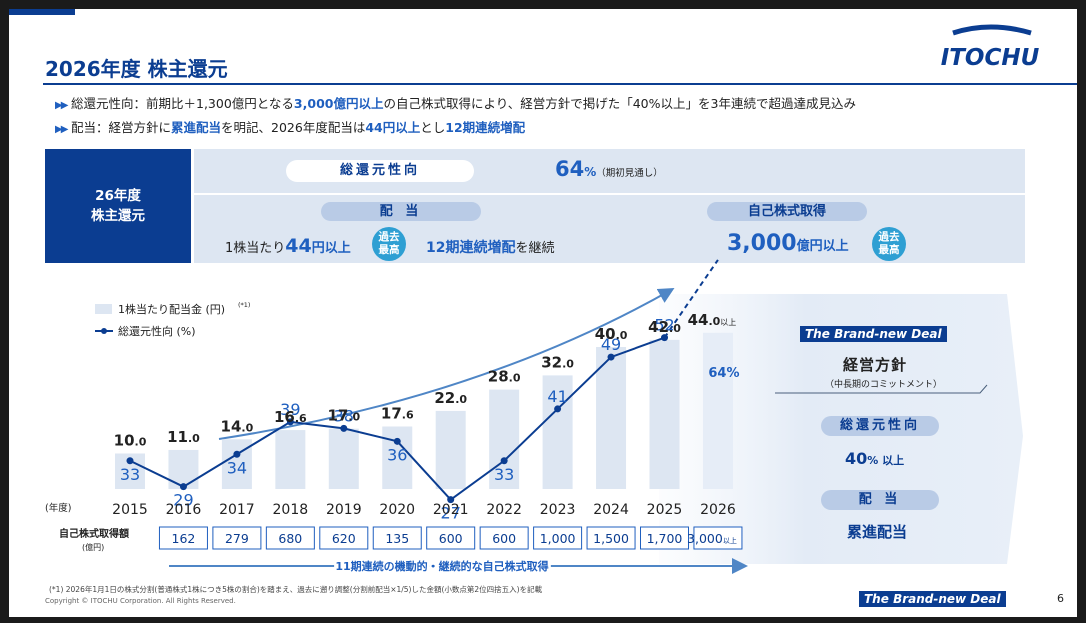 This screenshot has width=1086, height=623. Describe the element at coordinates (611, 344) in the screenshot. I see `payout-ratio-label: 49` at that location.